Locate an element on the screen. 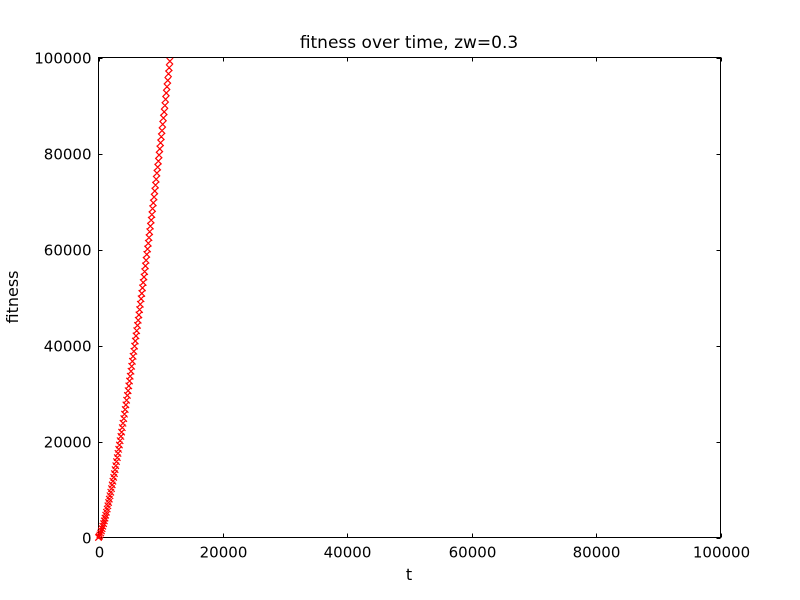  chart-title: fitness over time, zw=0.3 is located at coordinates (409, 43).